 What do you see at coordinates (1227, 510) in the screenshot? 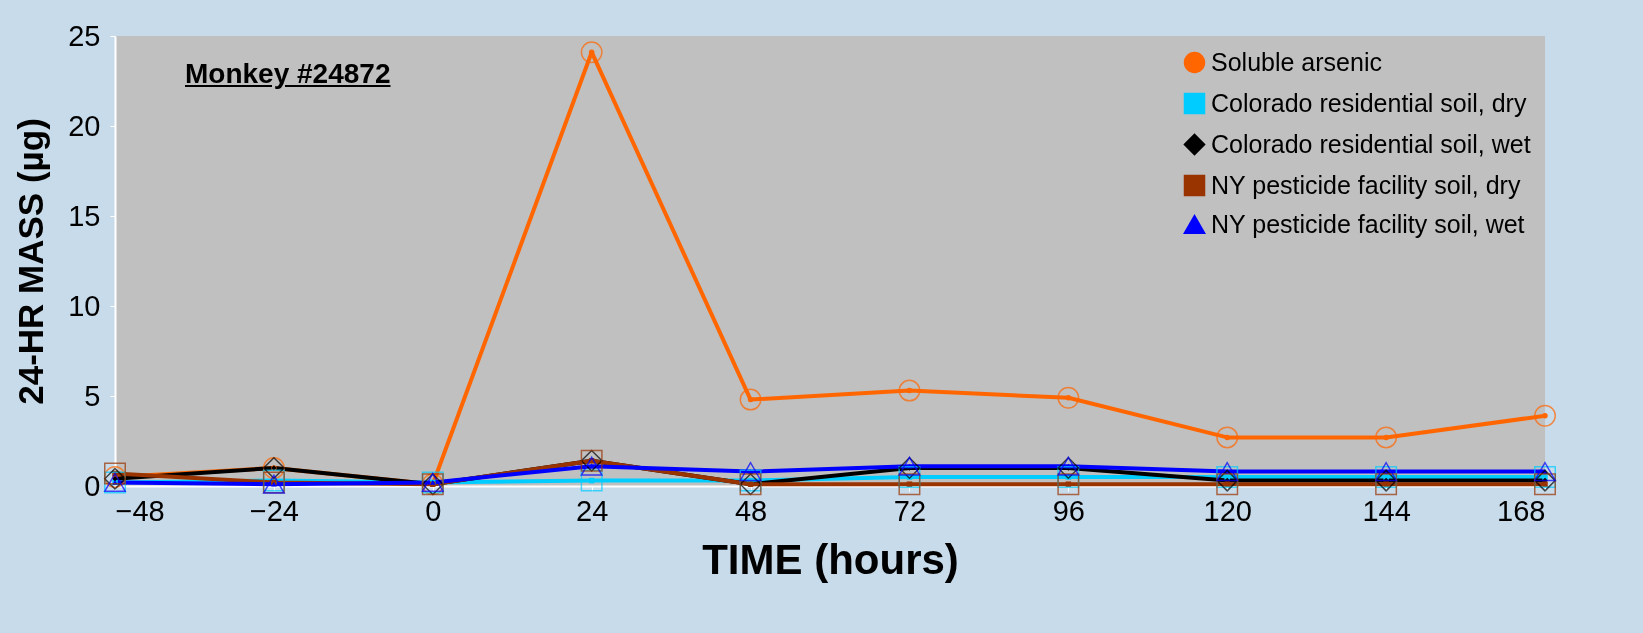
I see `x-tick-label: 120` at bounding box center [1227, 510].